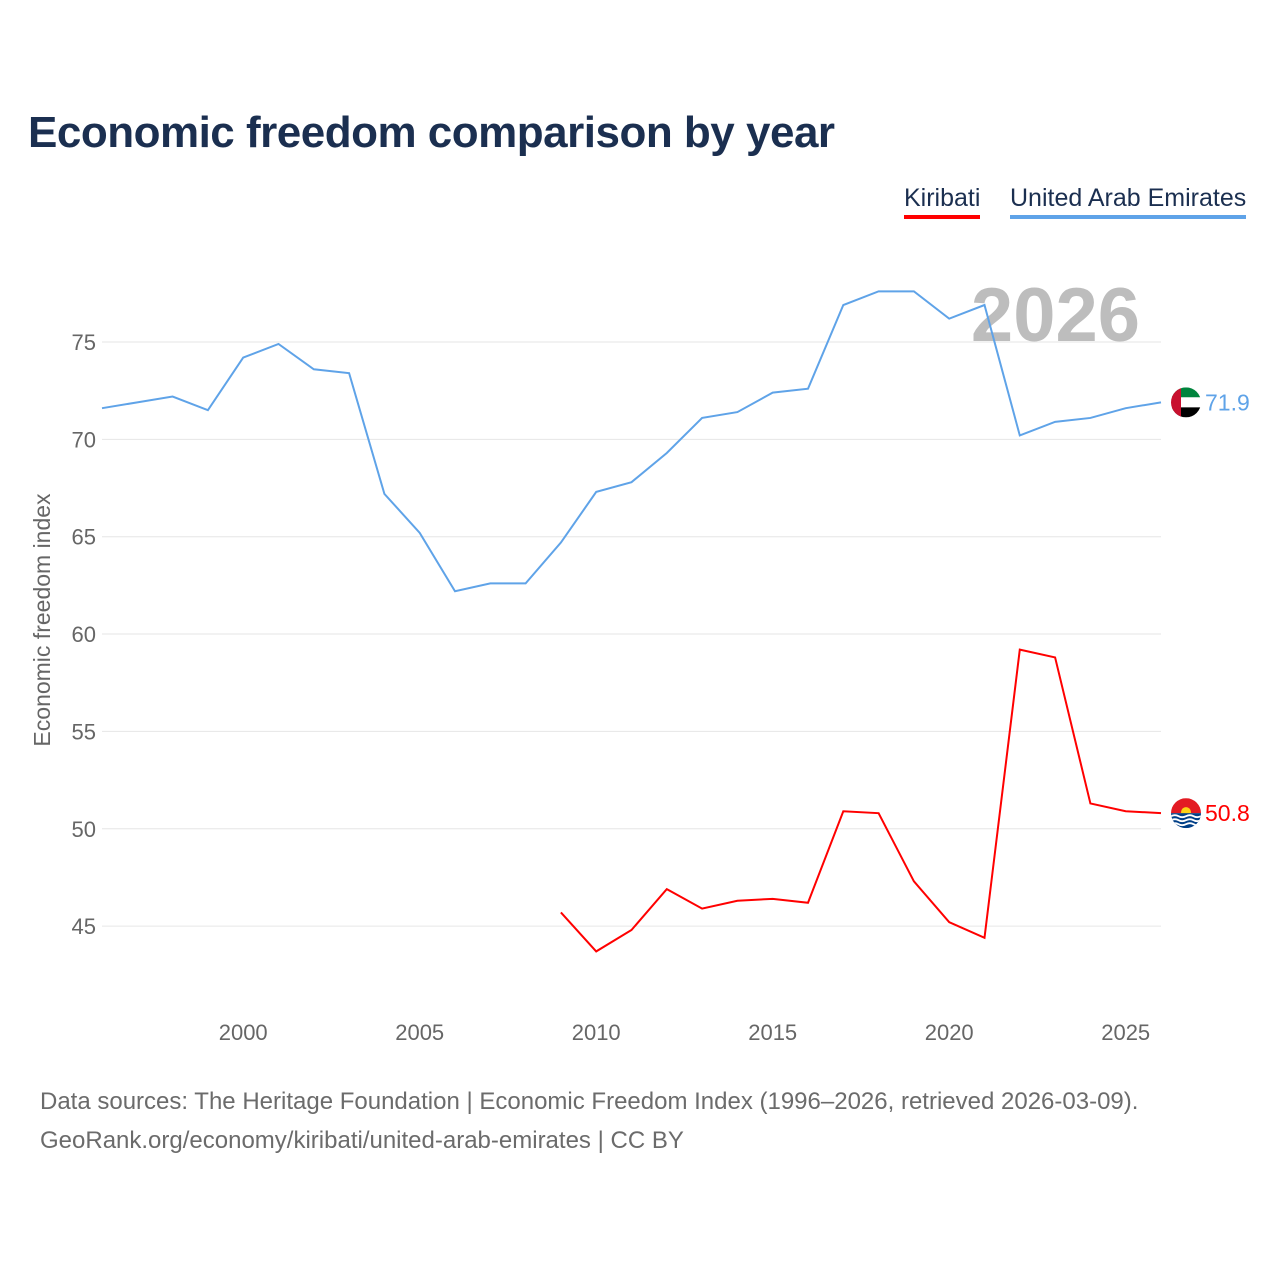 This screenshot has width=1280, height=1280. What do you see at coordinates (1055, 315) in the screenshot?
I see `year-watermark: 2026` at bounding box center [1055, 315].